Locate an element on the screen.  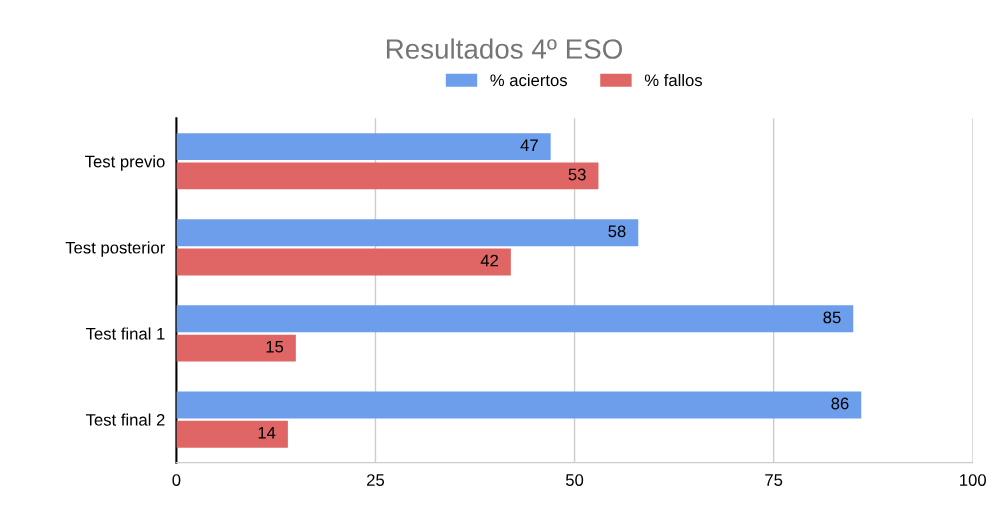
legend-label: % fallos is located at coordinates (673, 80).